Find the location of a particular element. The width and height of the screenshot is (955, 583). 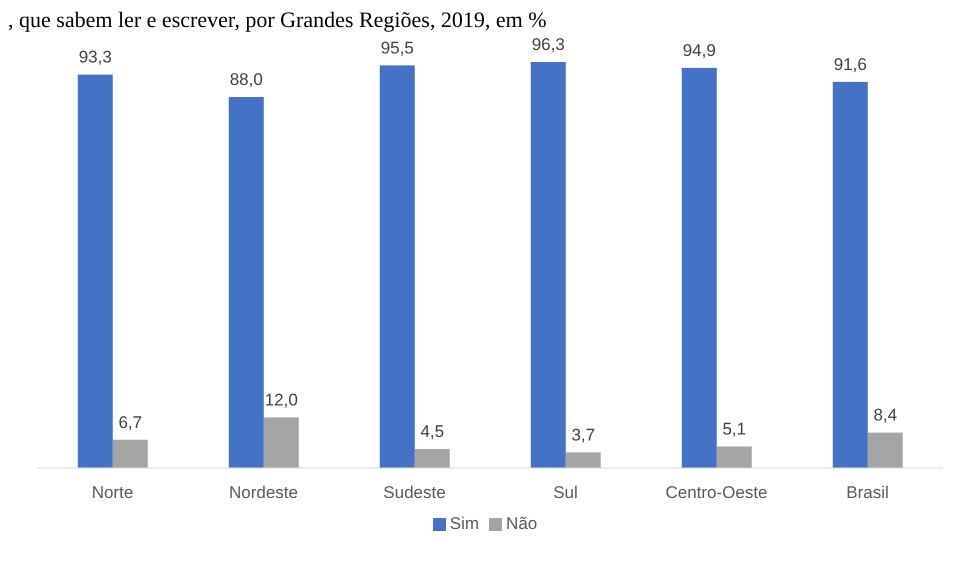

data-label: 6,7 is located at coordinates (130, 422).